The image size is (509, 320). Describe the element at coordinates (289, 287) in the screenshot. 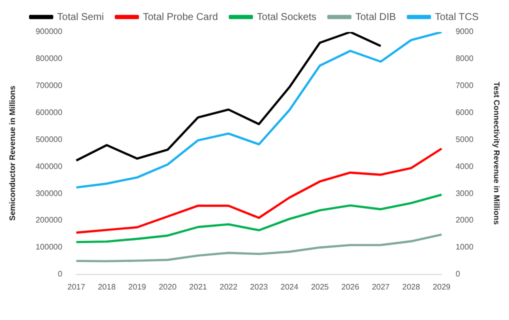

I see `x-tick-label: 2024` at that location.